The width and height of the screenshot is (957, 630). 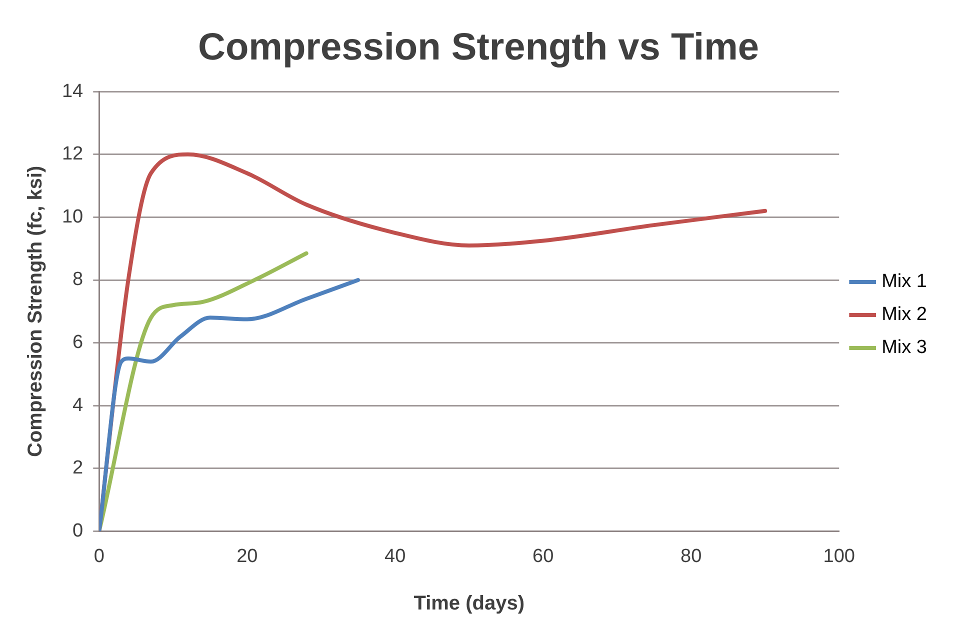 I want to click on x-tick-label: 40, so click(x=395, y=556).